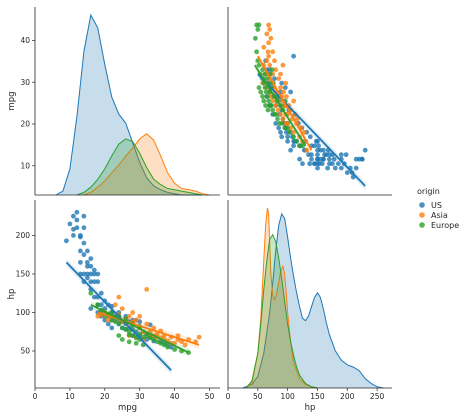 The image size is (474, 418). Describe the element at coordinates (140, 396) in the screenshot. I see `xtick-label-hp-vs-mpg-3: 30` at that location.